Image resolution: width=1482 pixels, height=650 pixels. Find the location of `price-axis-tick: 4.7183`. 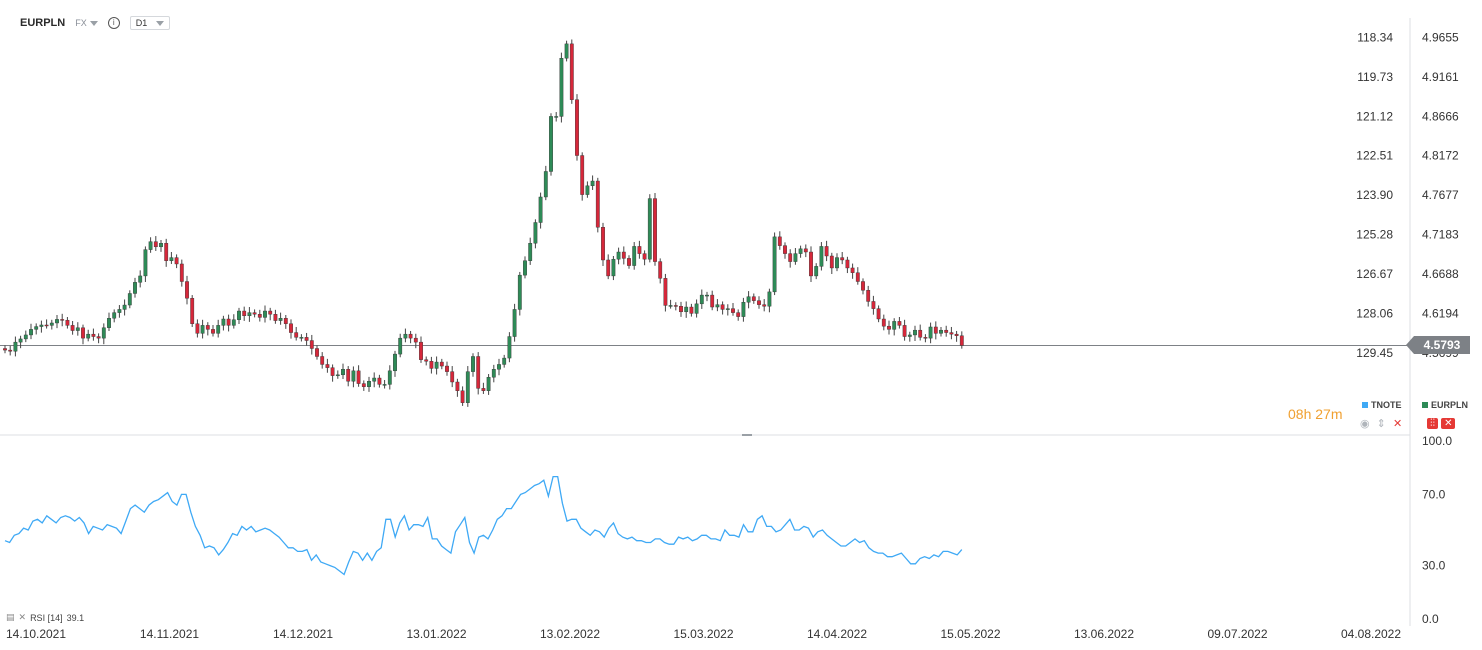

price-axis-tick: 4.7183 is located at coordinates (1440, 235).